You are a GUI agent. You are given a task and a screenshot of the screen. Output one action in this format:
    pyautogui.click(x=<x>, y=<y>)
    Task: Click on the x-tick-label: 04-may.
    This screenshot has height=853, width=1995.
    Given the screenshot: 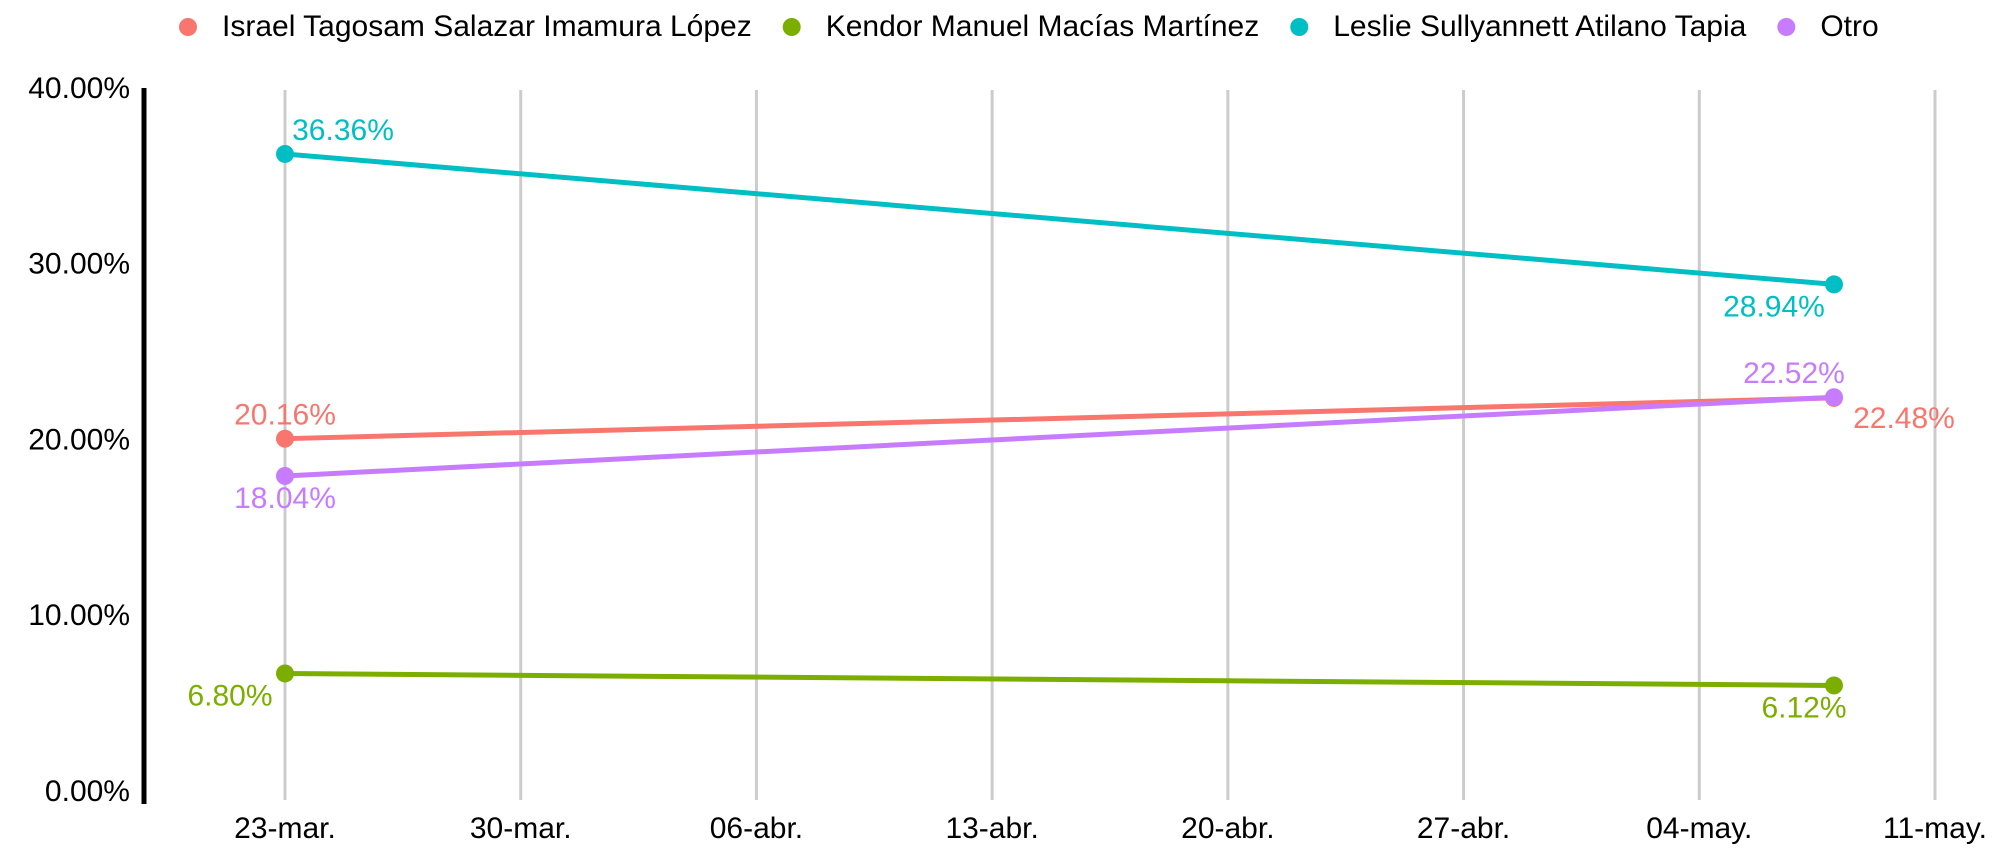 What is the action you would take?
    pyautogui.click(x=1699, y=828)
    